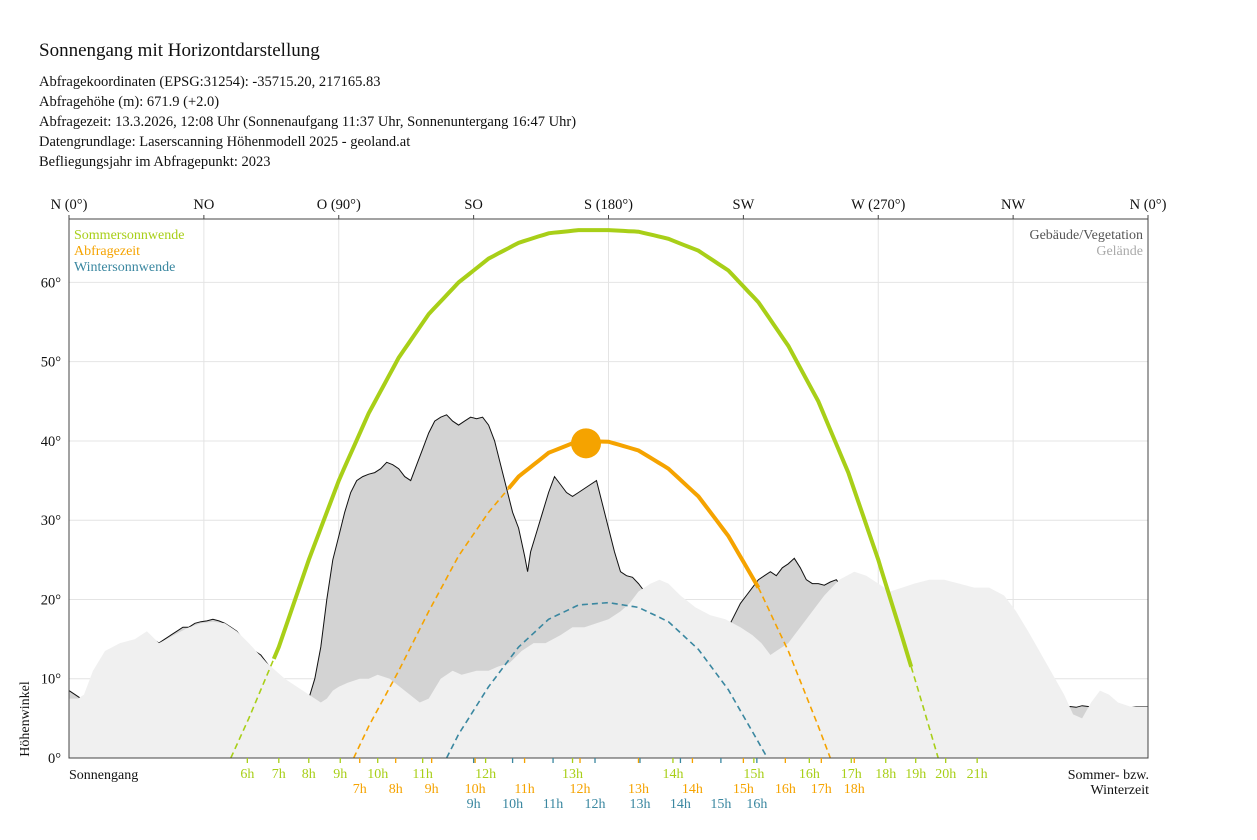 This screenshot has height=840, width=1257. What do you see at coordinates (51, 283) in the screenshot?
I see `y-tick-label: 60°` at bounding box center [51, 283].